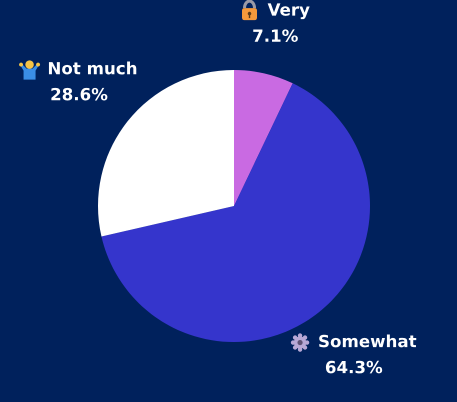 This screenshot has width=457, height=402. Describe the element at coordinates (354, 367) in the screenshot. I see `data-label: 64.3%` at that location.